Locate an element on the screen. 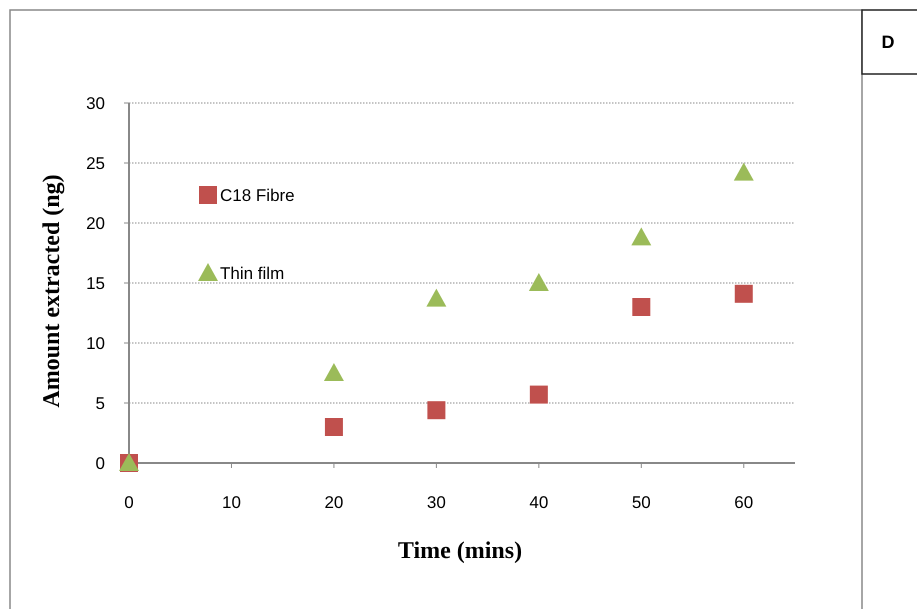 This screenshot has width=917, height=609. y-tick-label: 25 is located at coordinates (95, 163).